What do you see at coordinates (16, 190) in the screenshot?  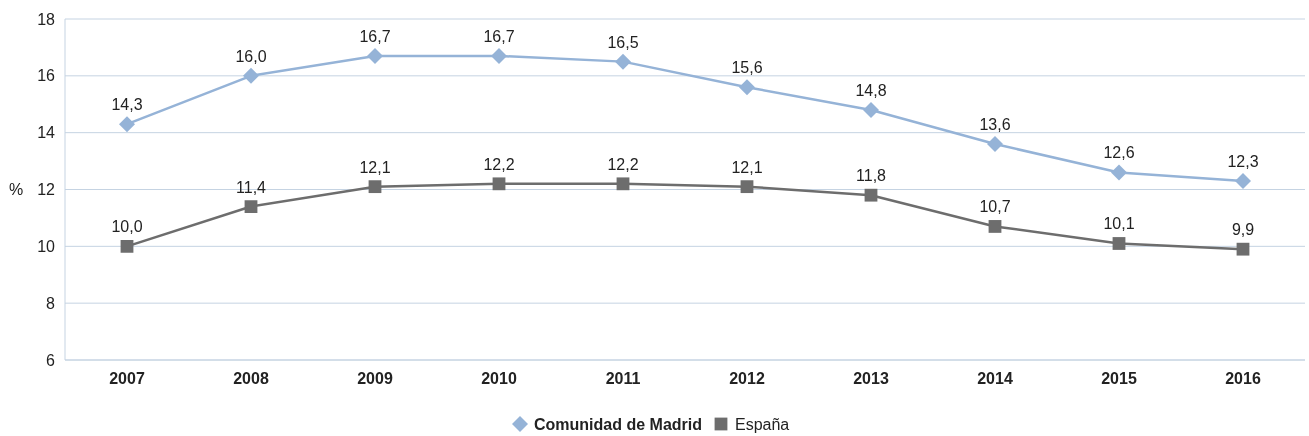 I see `y-axis-title: %` at bounding box center [16, 190].